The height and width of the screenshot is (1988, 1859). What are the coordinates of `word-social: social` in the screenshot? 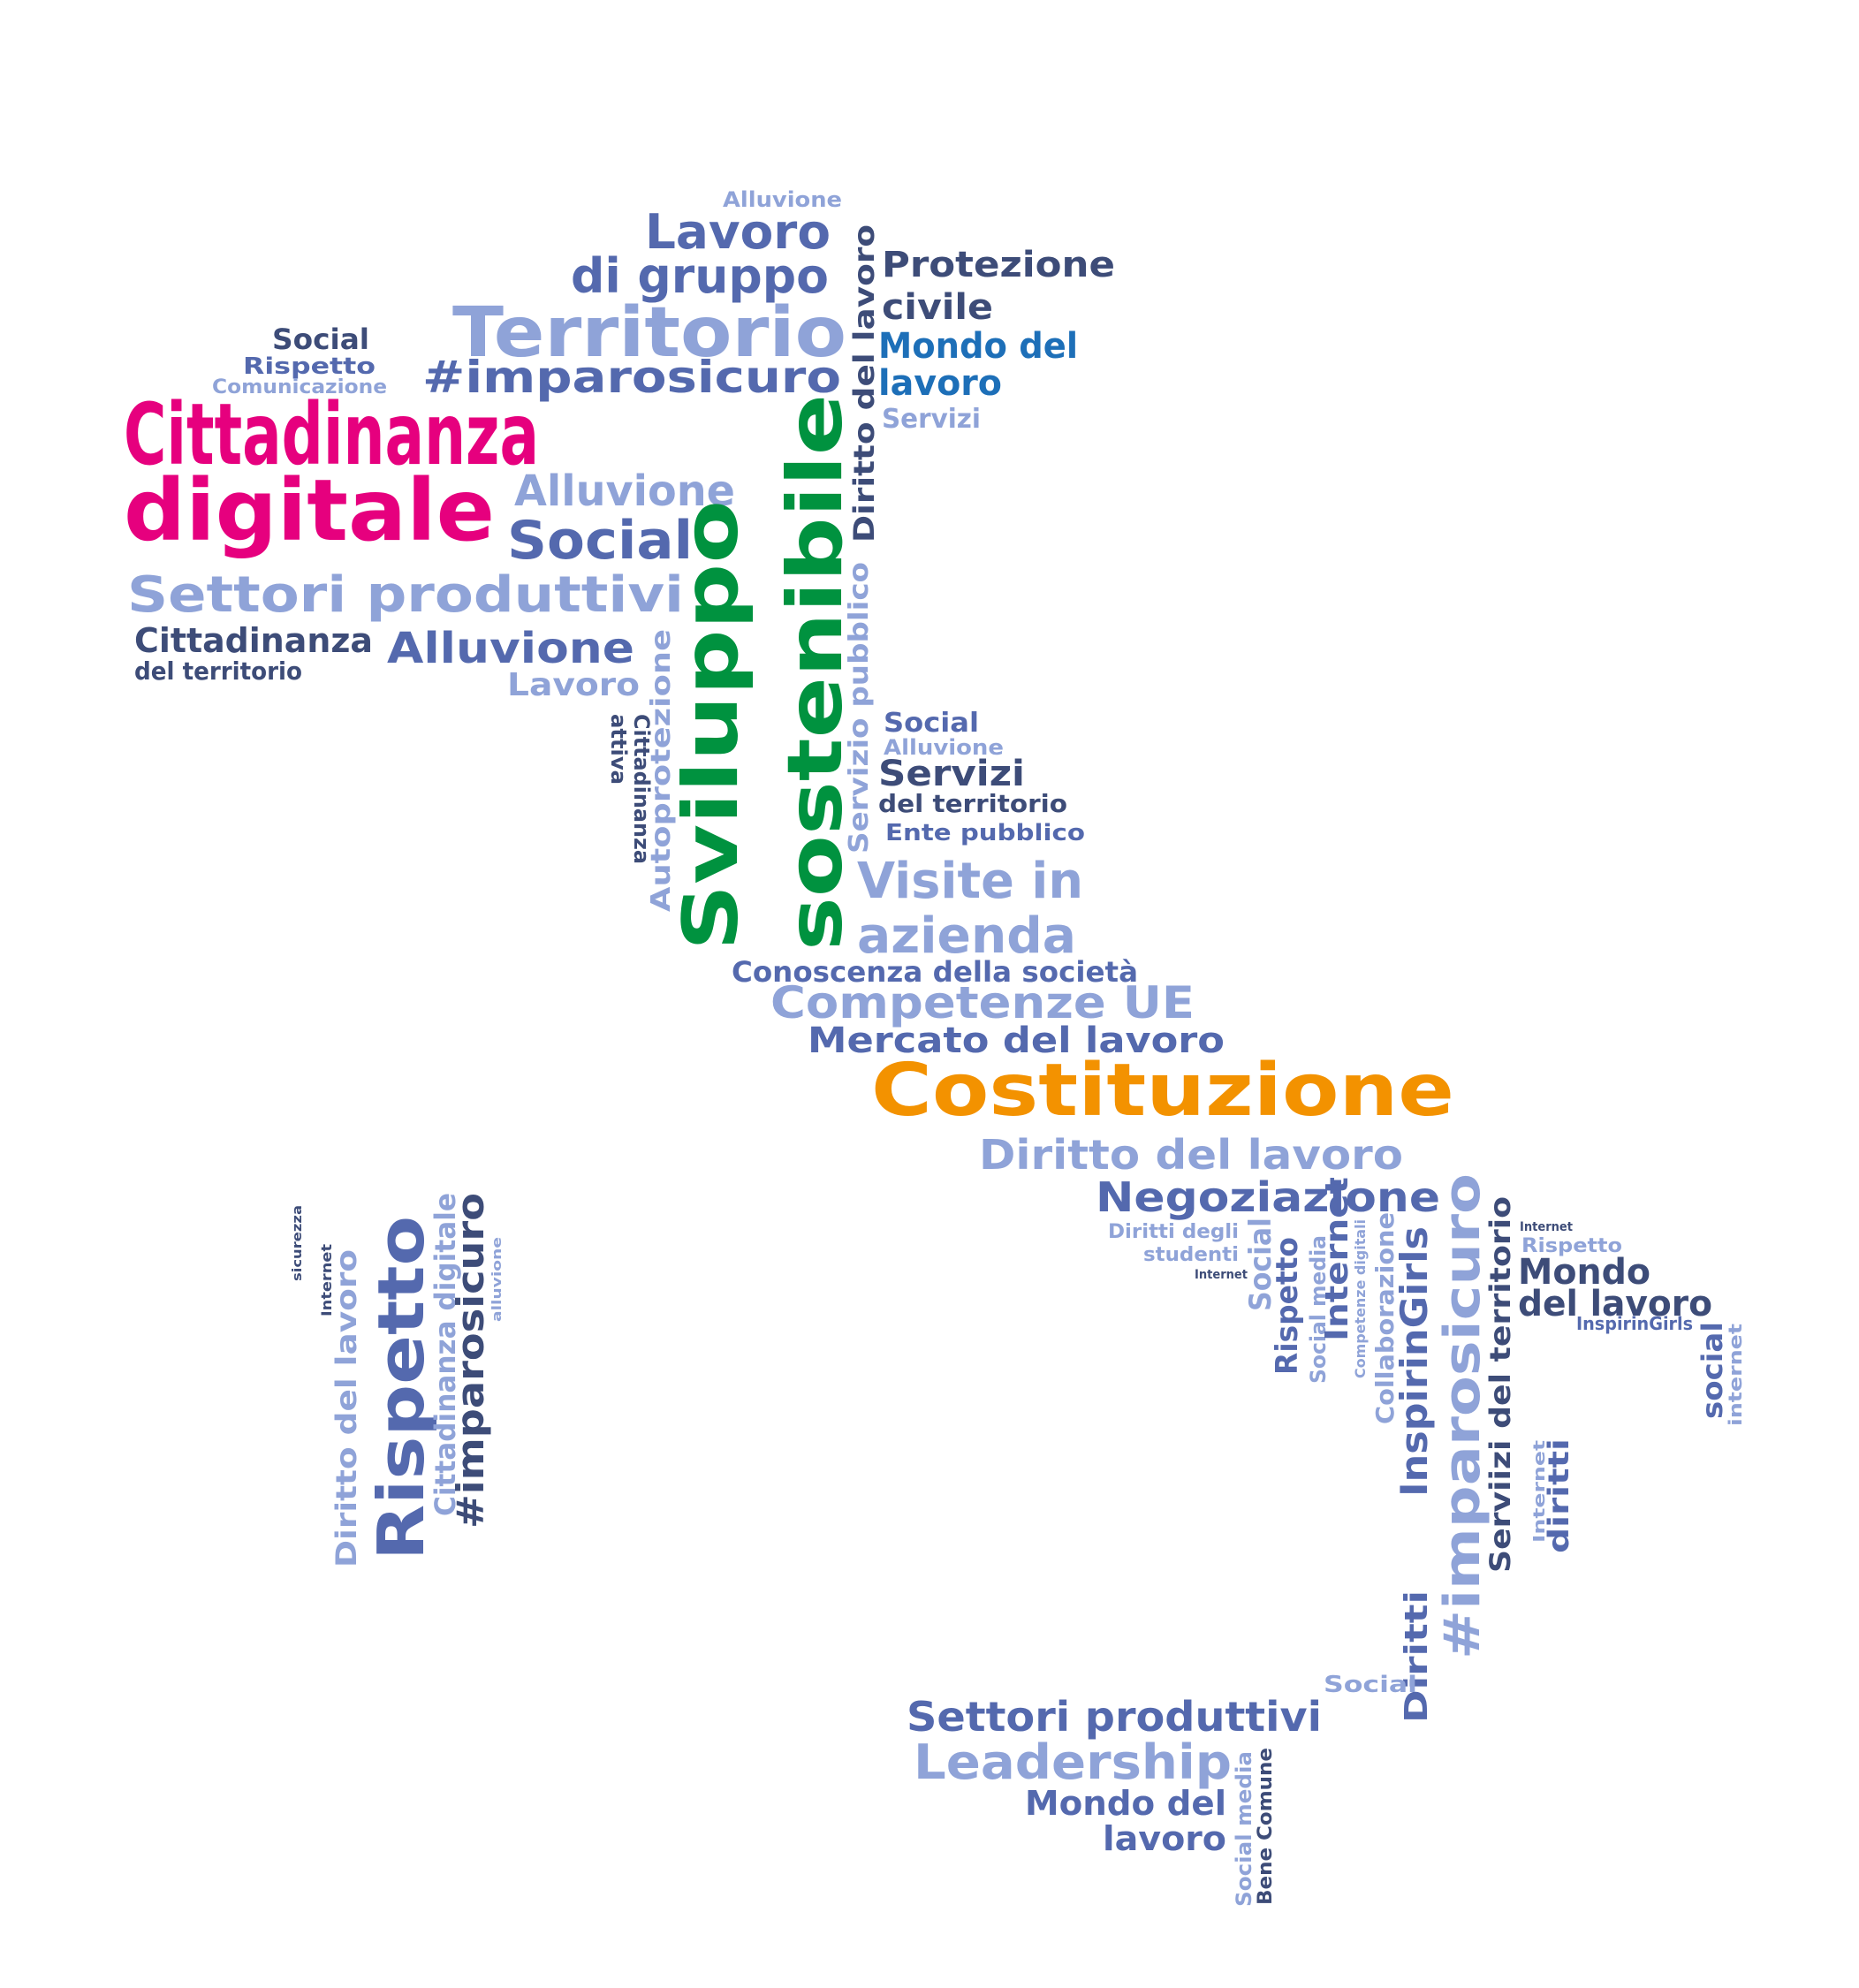 It's located at (1712, 1370).